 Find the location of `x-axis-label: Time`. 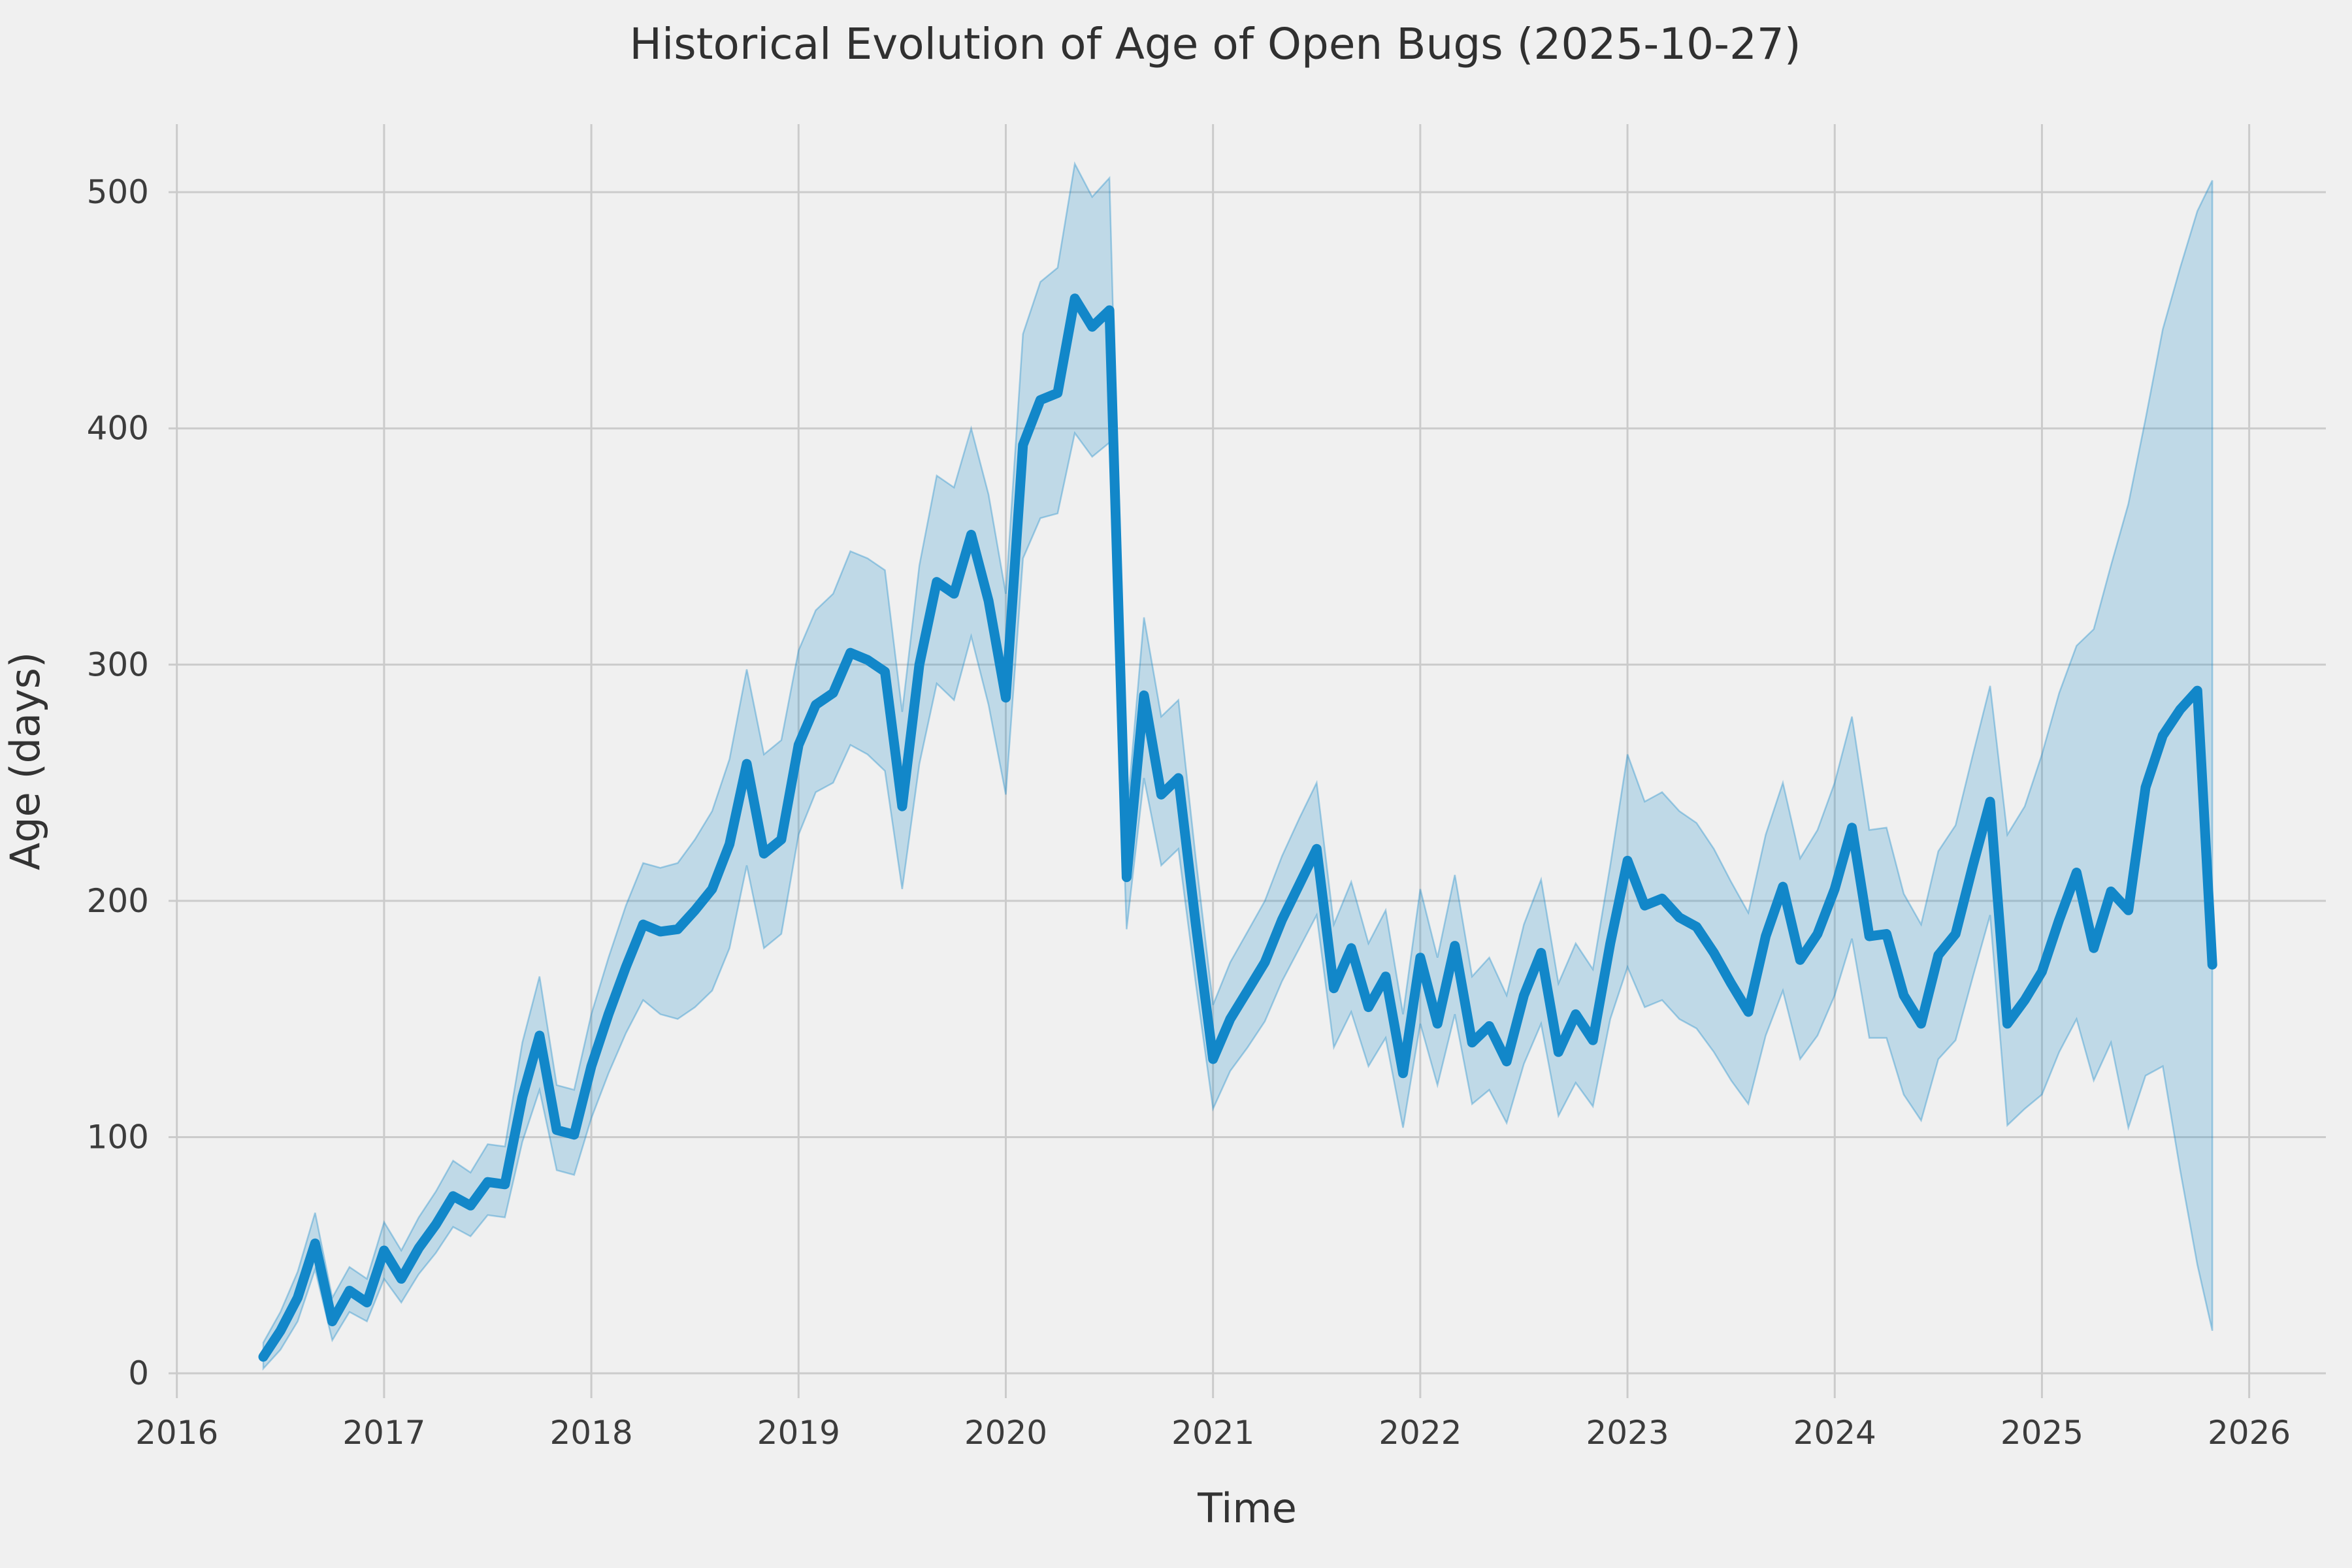

x-axis-label: Time is located at coordinates (1247, 1508).